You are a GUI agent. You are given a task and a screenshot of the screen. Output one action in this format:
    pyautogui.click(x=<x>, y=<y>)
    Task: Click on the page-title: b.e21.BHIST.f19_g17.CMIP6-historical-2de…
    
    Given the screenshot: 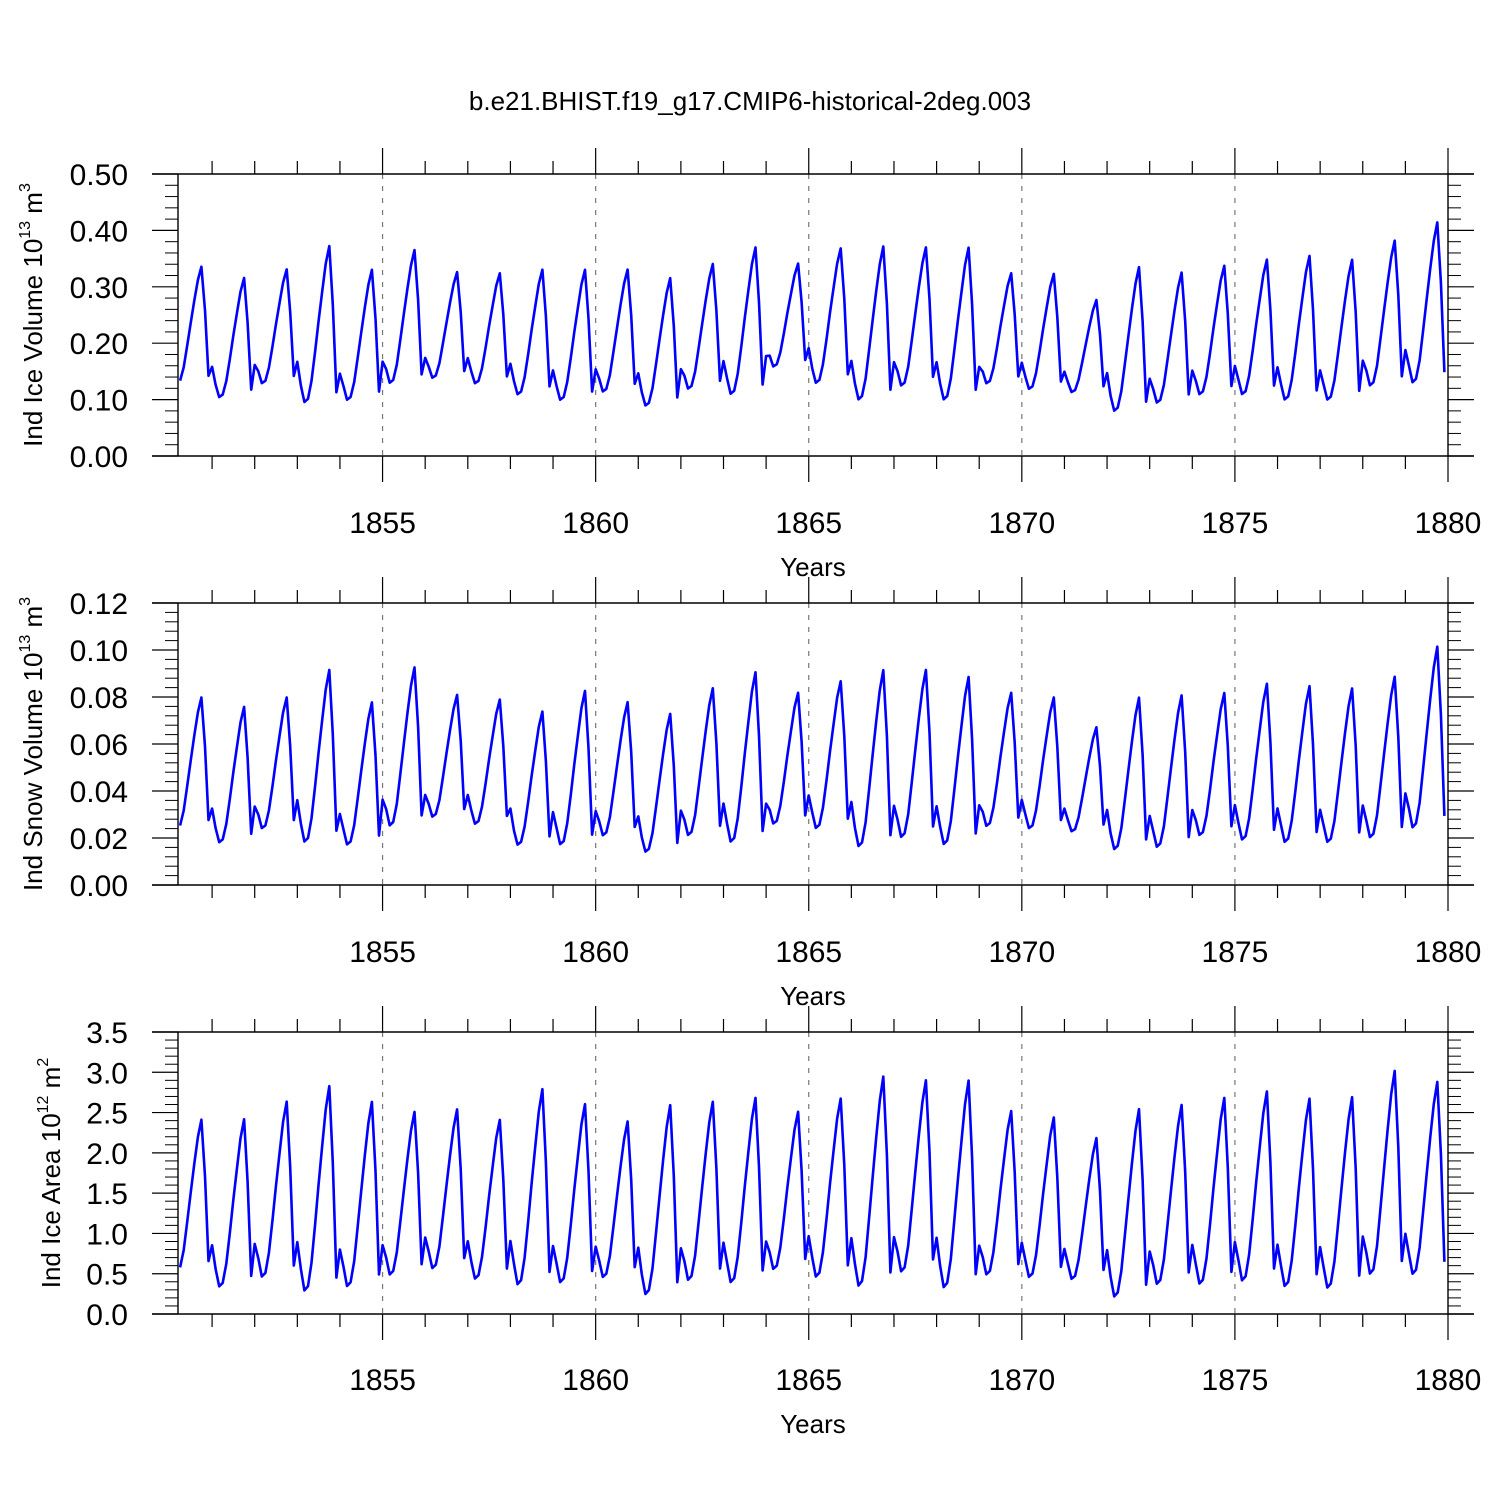 What is the action you would take?
    pyautogui.click(x=750, y=101)
    